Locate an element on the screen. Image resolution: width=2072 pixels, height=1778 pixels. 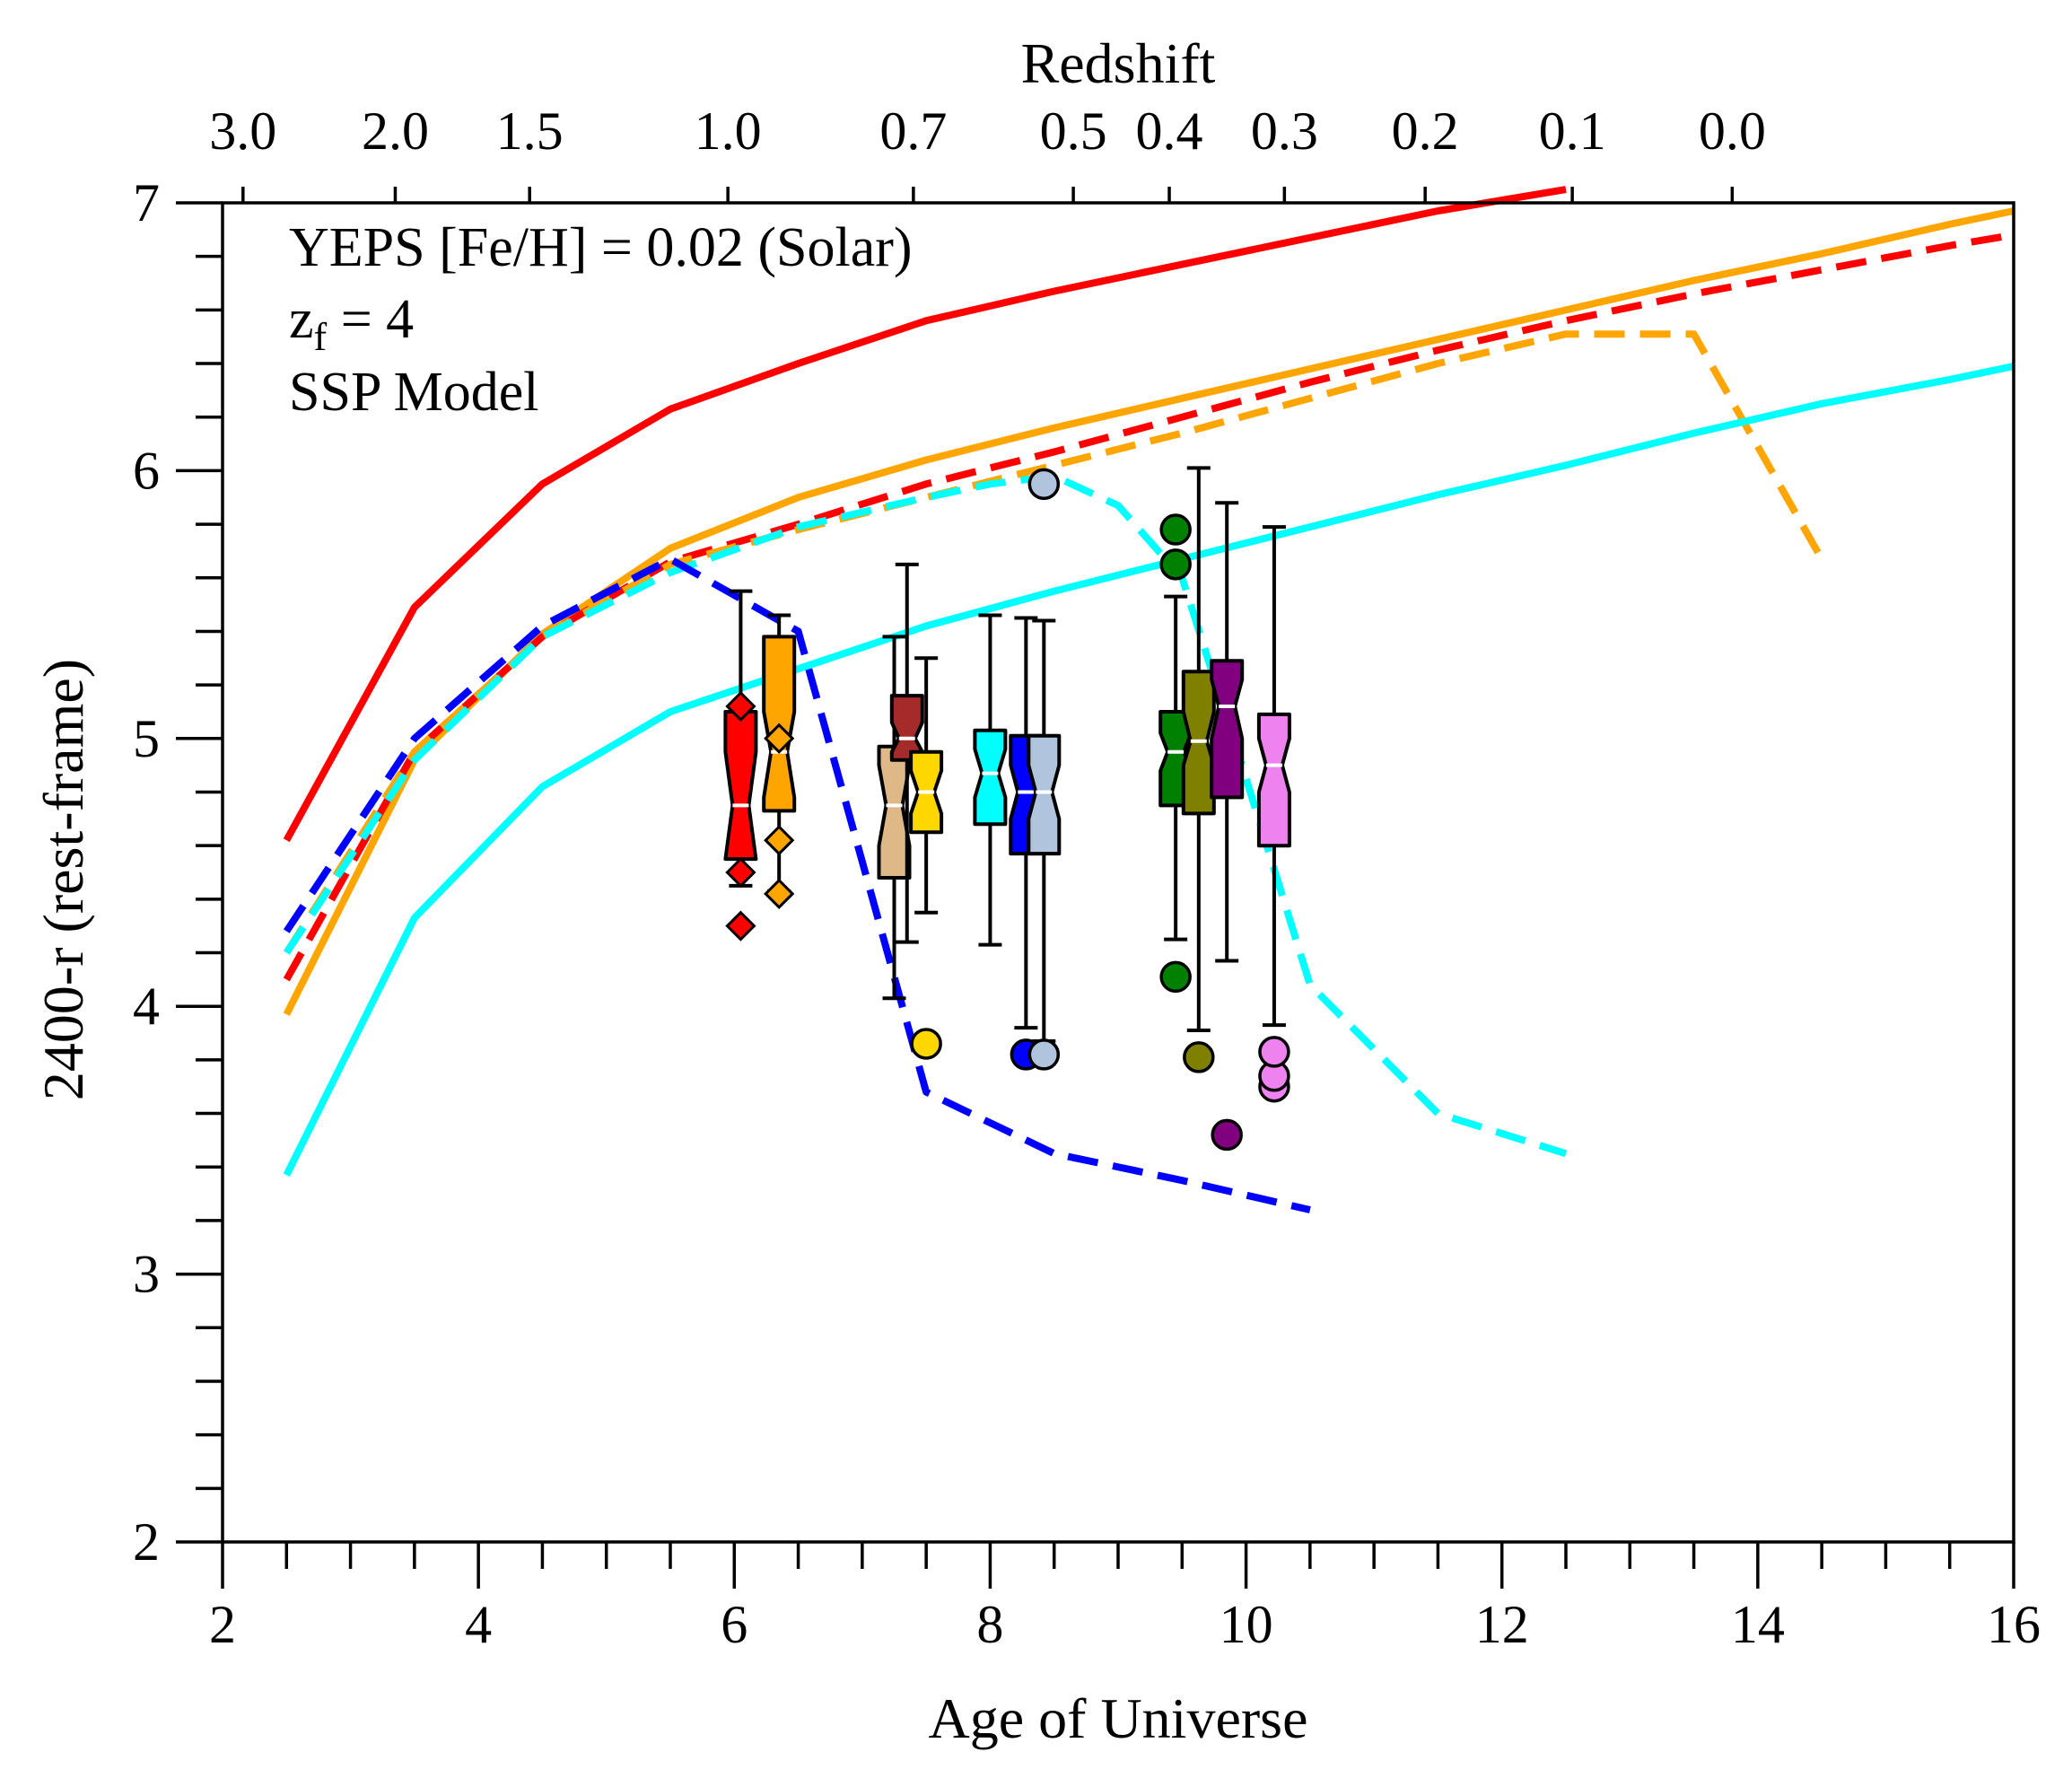
top-tick-label: 0.3 is located at coordinates (1284, 131).